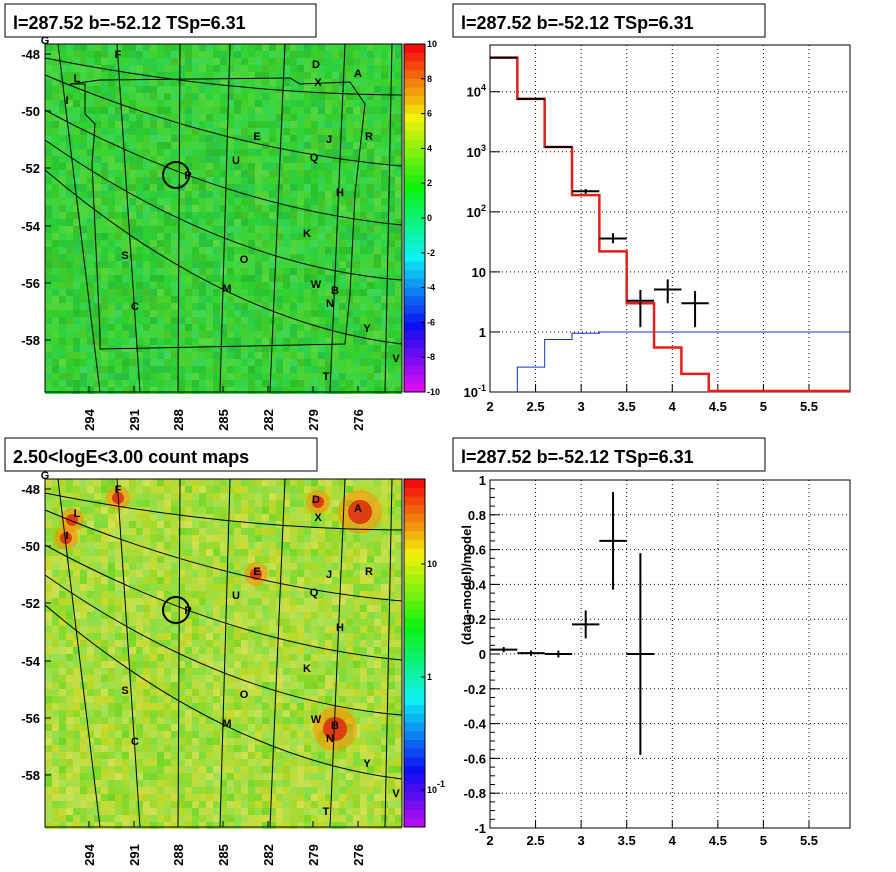  What do you see at coordinates (340, 193) in the screenshot?
I see `source-label-H: H` at bounding box center [340, 193].